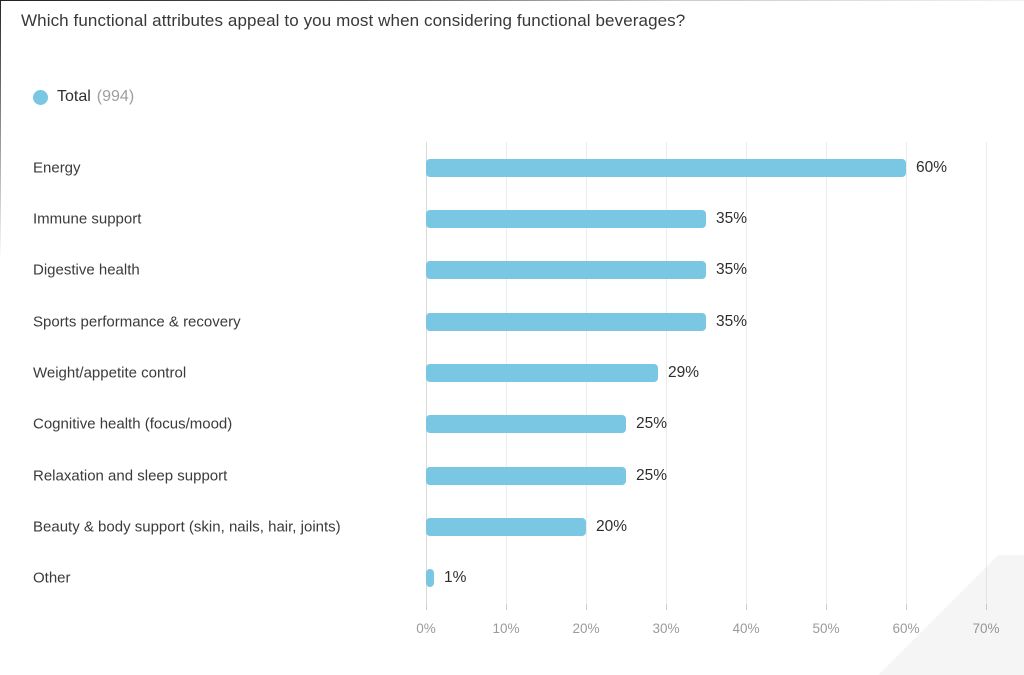  I want to click on bar-value-label: 29%, so click(684, 372).